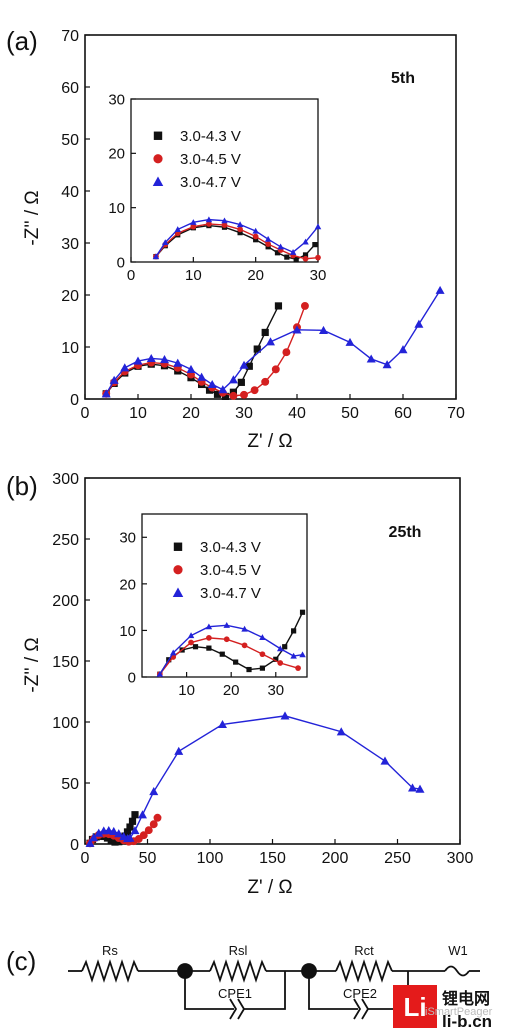 Image resolution: width=505 pixels, height=1032 pixels. What do you see at coordinates (70, 140) in the screenshot?
I see `panel-a-y-tick-label: 50` at bounding box center [70, 140].